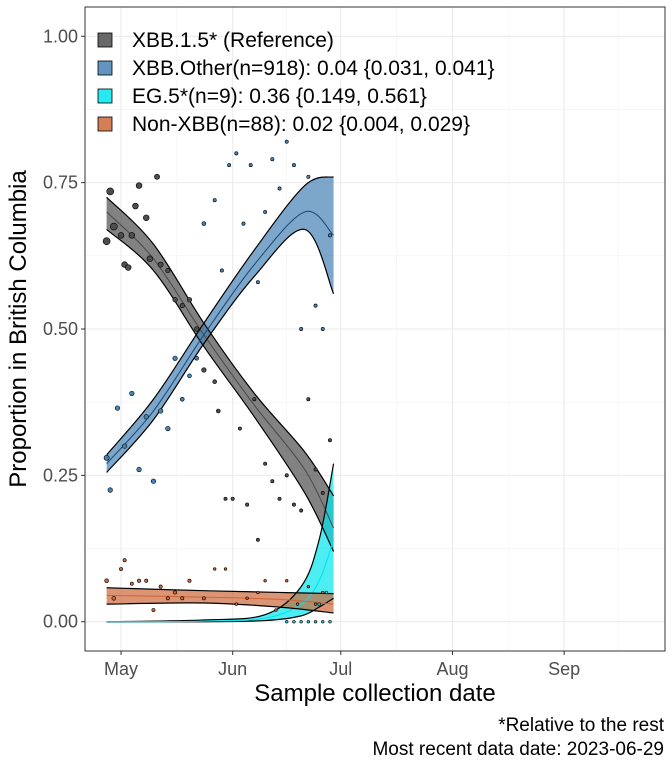 Image resolution: width=672 pixels, height=768 pixels. What do you see at coordinates (60, 36) in the screenshot?
I see `y-tick-label: 1.00` at bounding box center [60, 36].